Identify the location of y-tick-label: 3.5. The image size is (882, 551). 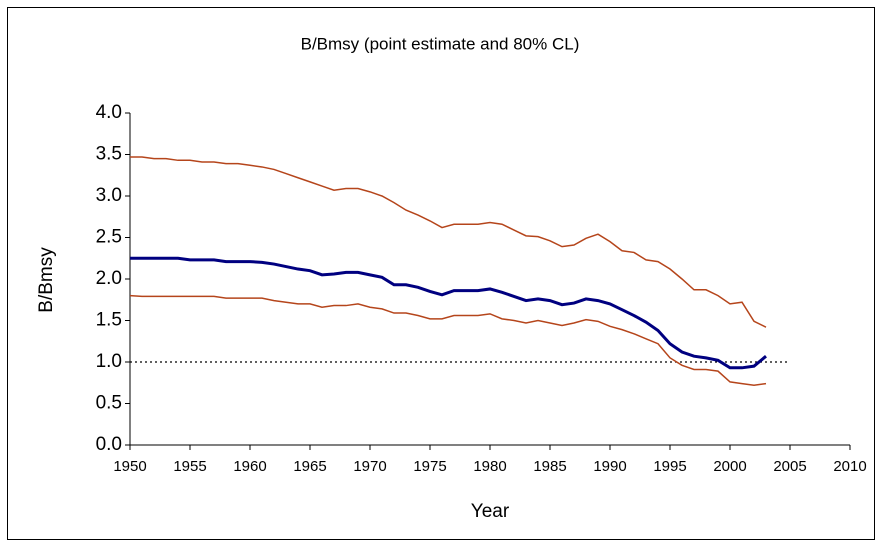
(109, 154).